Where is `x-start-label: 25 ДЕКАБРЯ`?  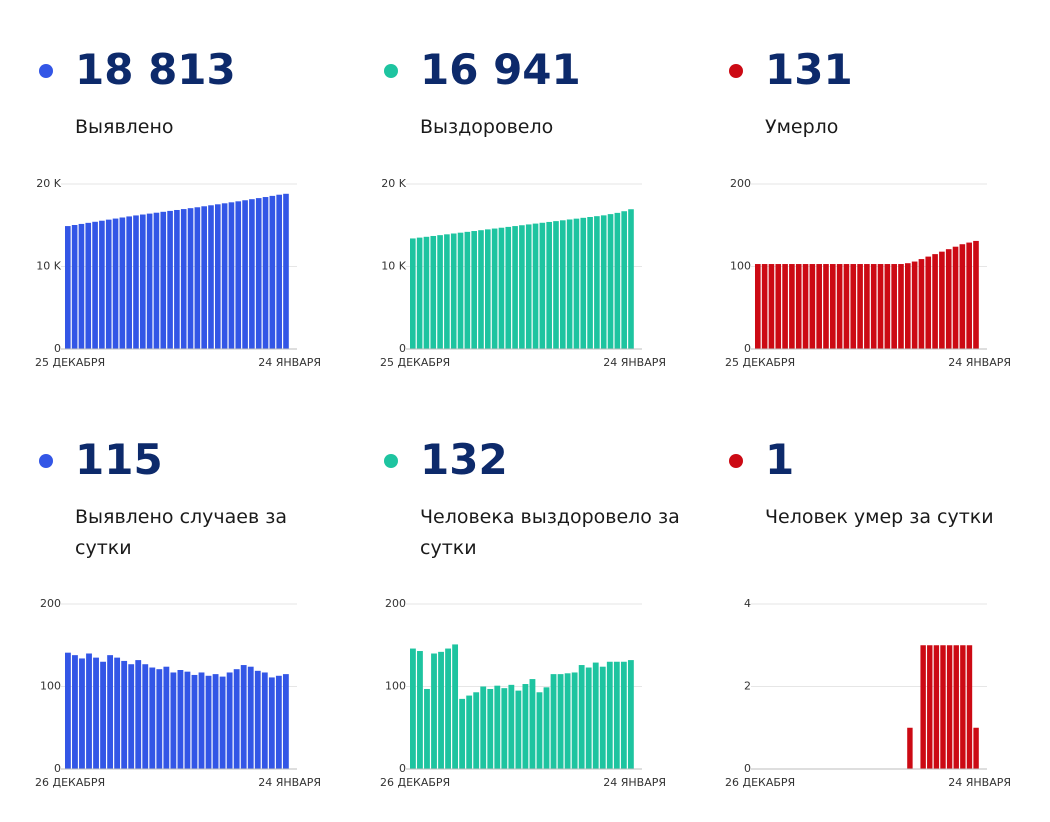 x-start-label: 25 ДЕКАБРЯ is located at coordinates (415, 362).